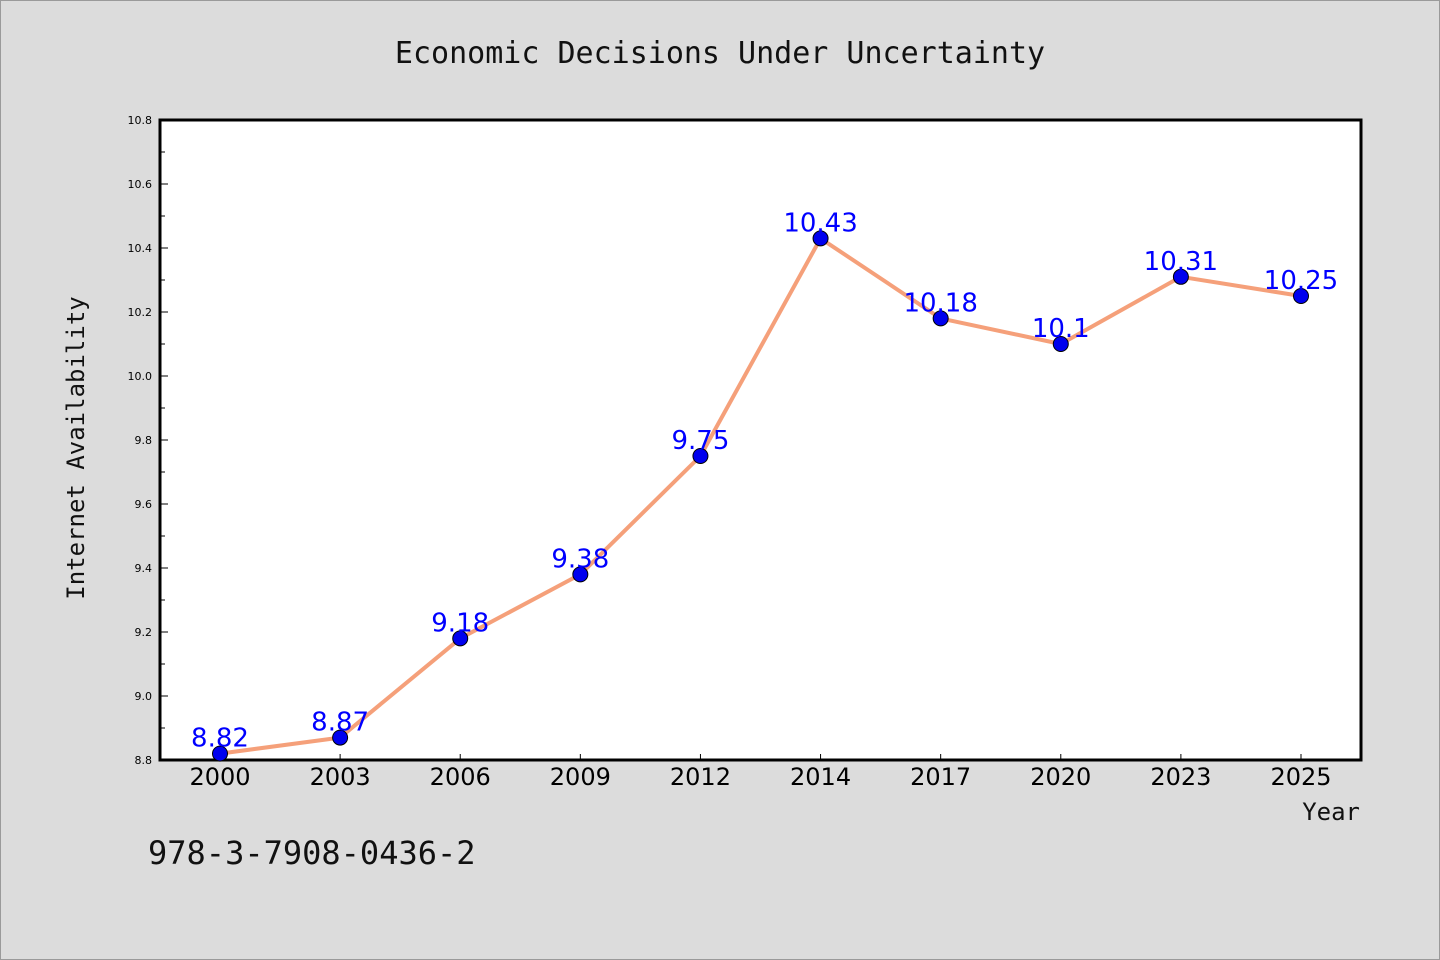 This screenshot has height=960, width=1440. Describe the element at coordinates (820, 777) in the screenshot. I see `x-tick-label: 2014` at that location.